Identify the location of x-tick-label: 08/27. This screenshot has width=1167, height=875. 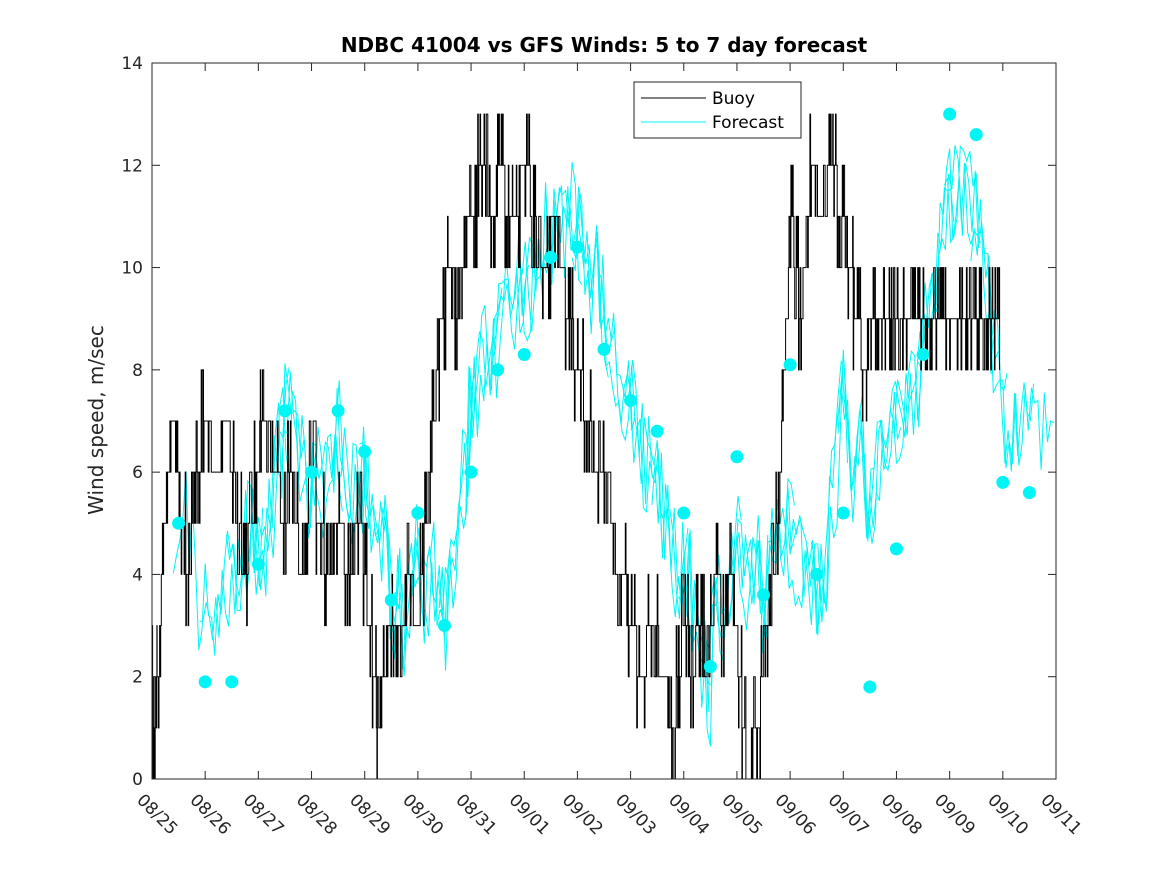
(263, 814).